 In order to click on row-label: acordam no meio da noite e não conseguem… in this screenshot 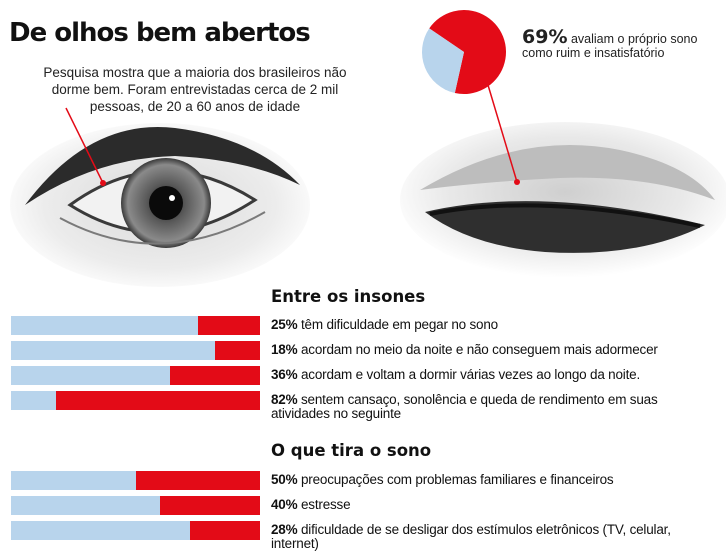, I will do `click(479, 349)`.